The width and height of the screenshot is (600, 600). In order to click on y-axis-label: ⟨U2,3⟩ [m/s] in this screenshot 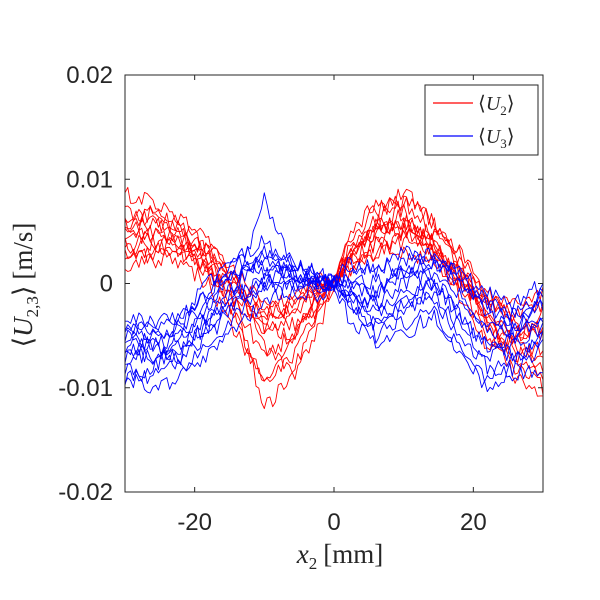, I will do `click(25, 285)`.